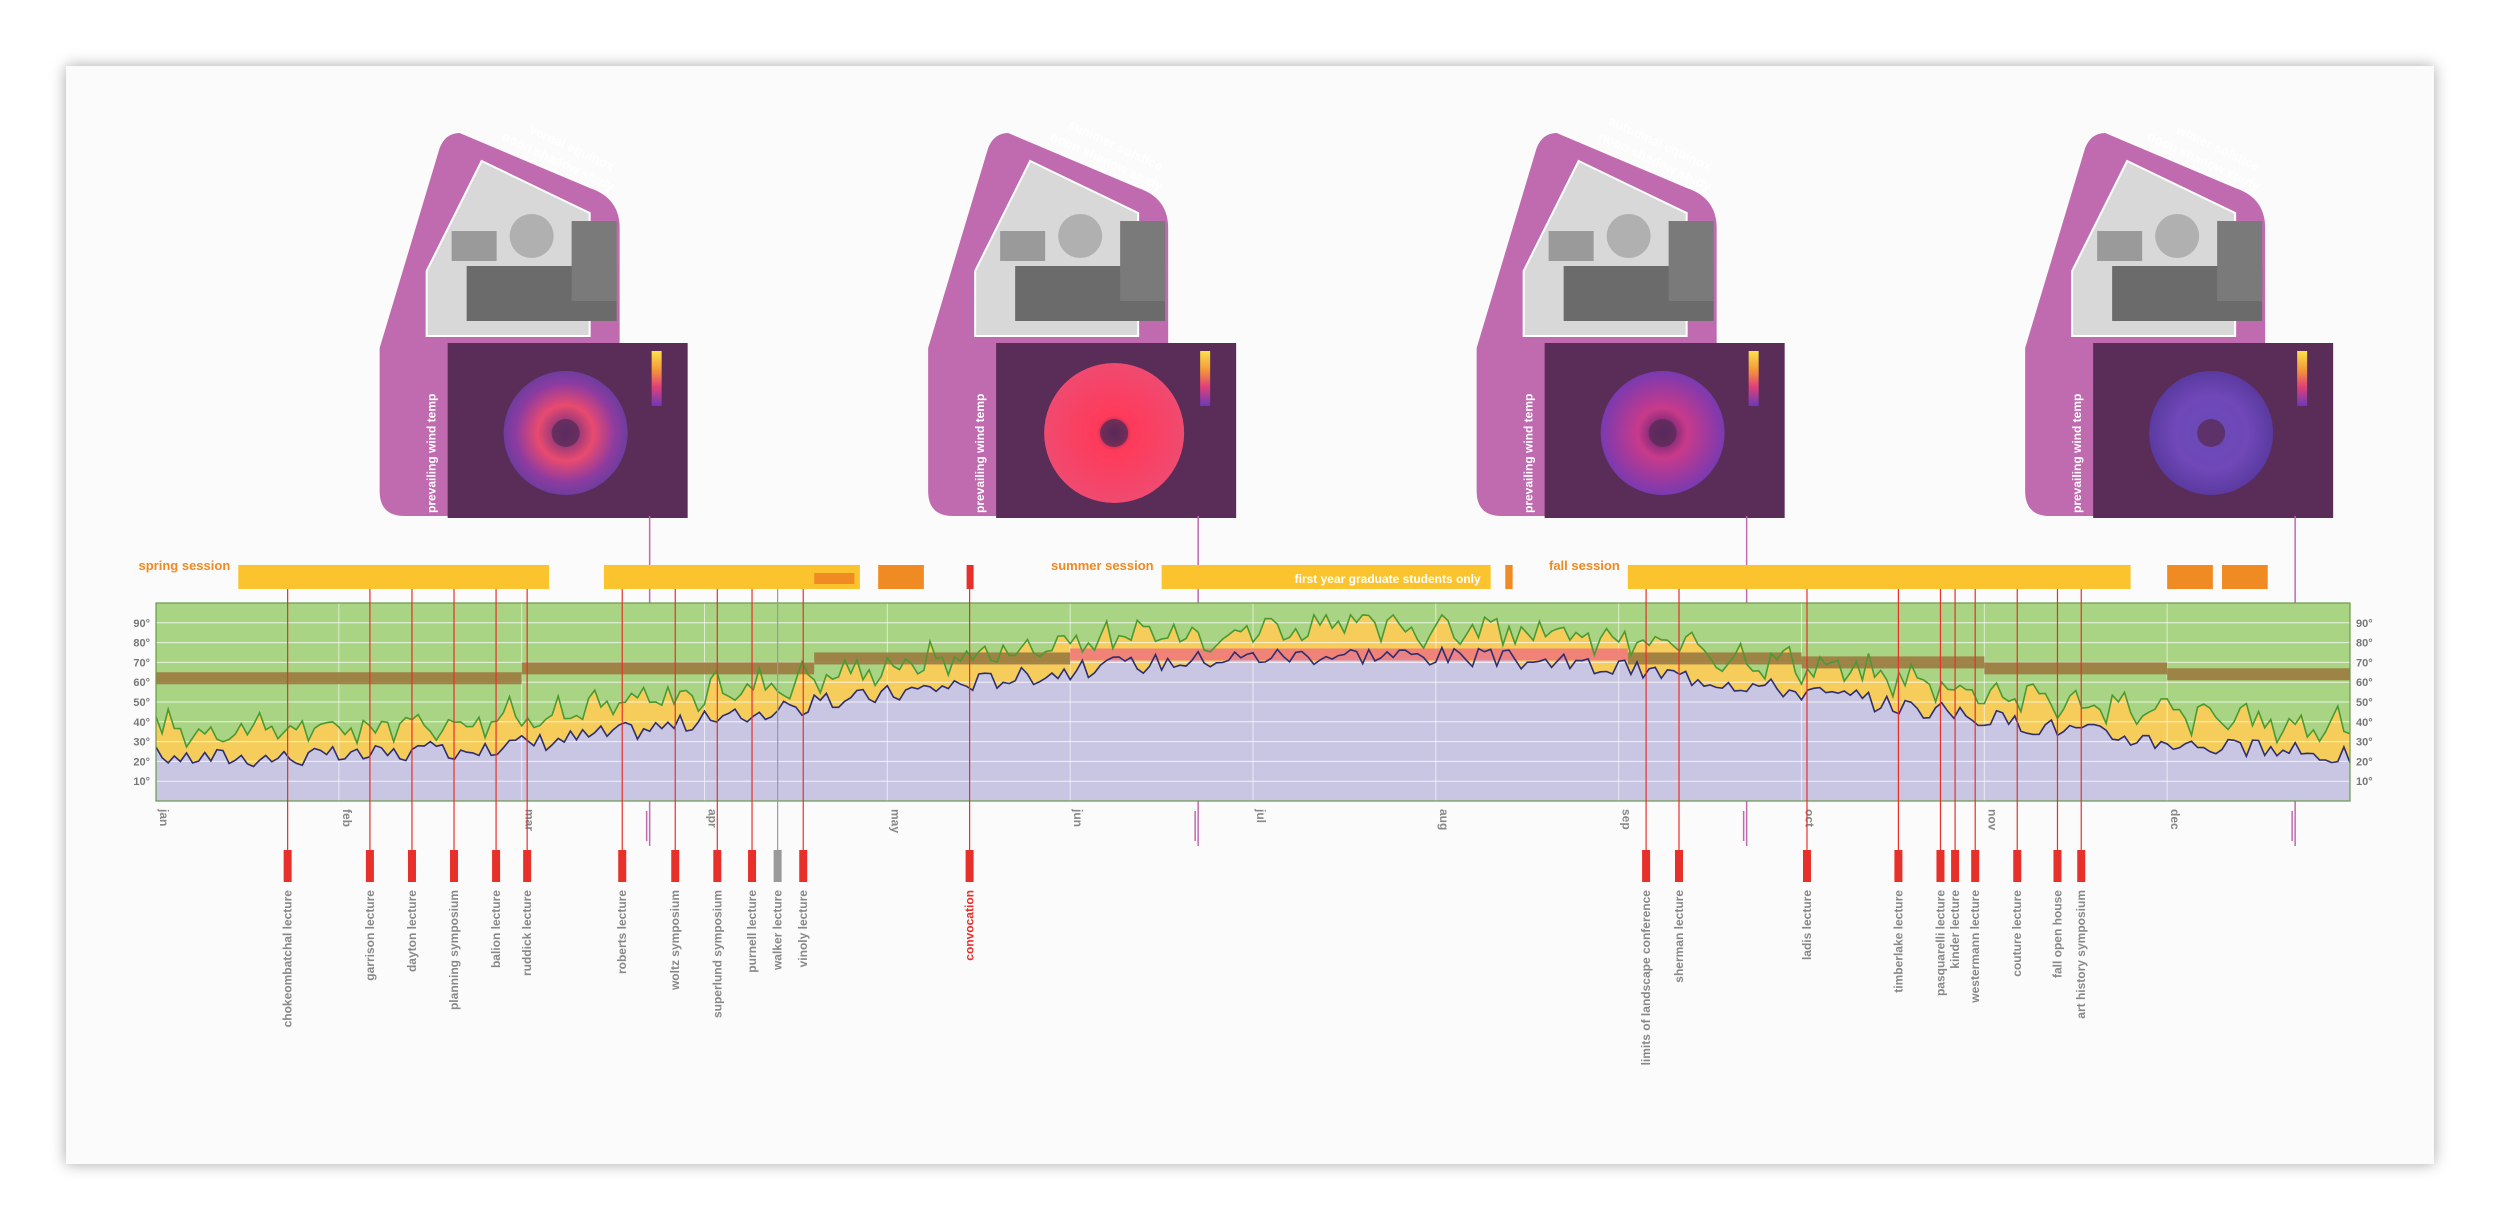 This screenshot has width=2500, height=1229. What do you see at coordinates (970, 577) in the screenshot?
I see `convocation-top-marker` at bounding box center [970, 577].